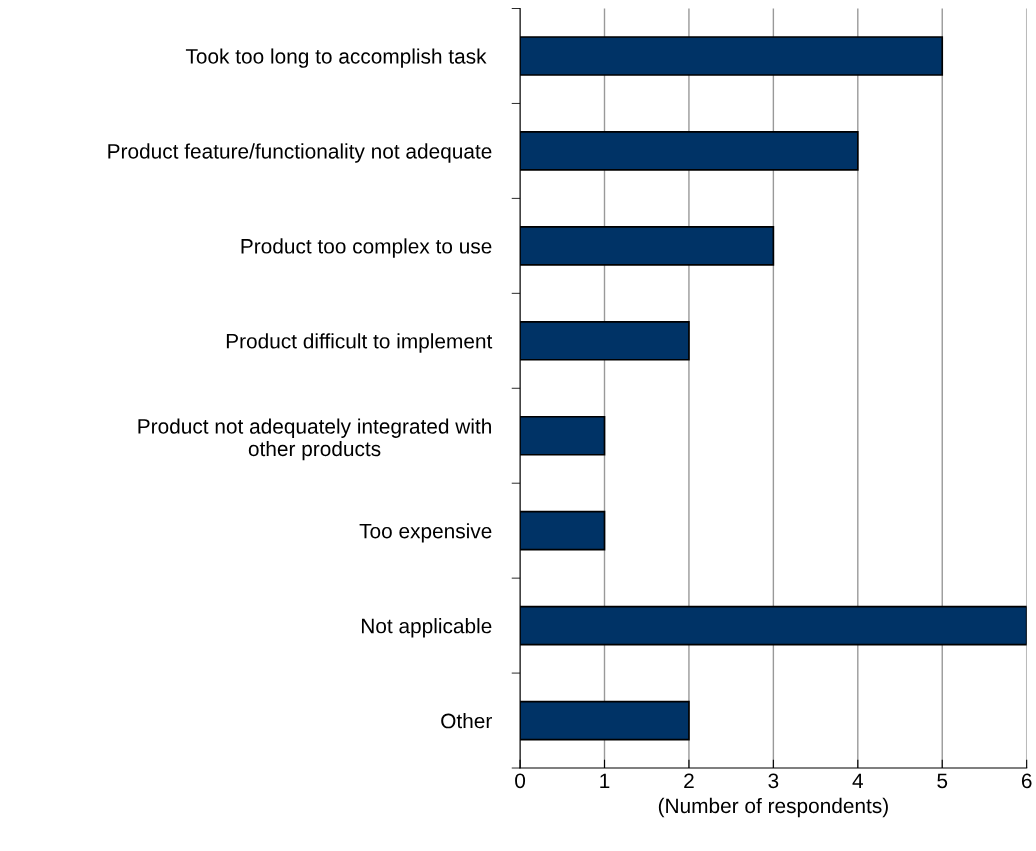  Describe the element at coordinates (773, 807) in the screenshot. I see `x-axis-title: (Number of respondents)` at that location.